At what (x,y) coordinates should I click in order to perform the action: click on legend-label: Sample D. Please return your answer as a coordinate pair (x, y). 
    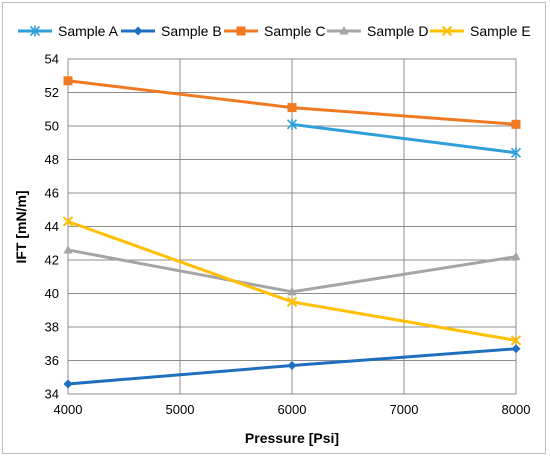
    Looking at the image, I should click on (397, 31).